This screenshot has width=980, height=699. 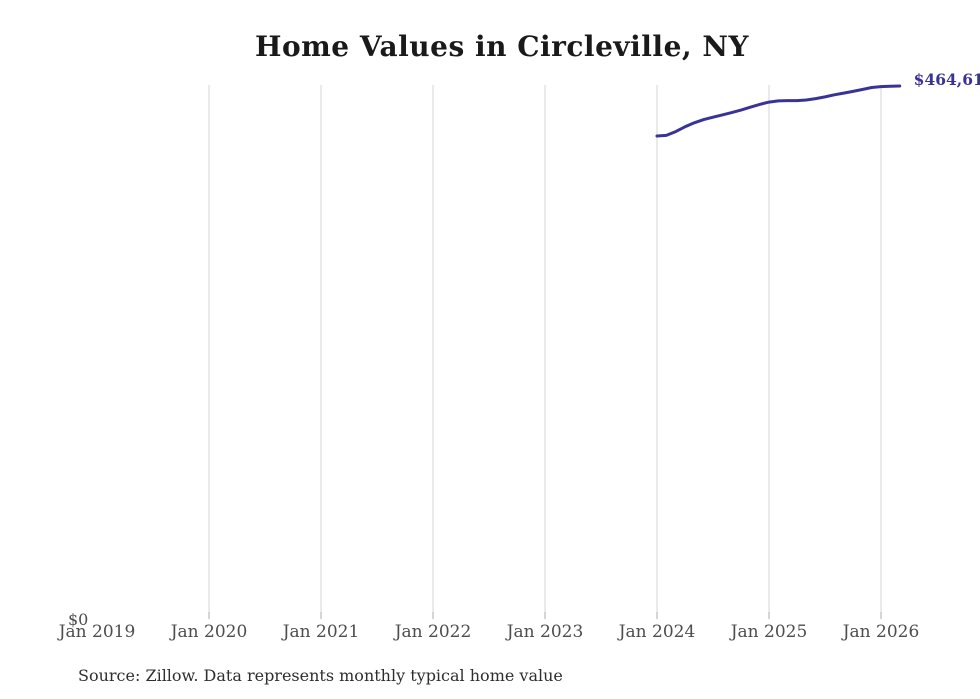 What do you see at coordinates (97, 632) in the screenshot?
I see `x-axis-label: Jan 2019` at bounding box center [97, 632].